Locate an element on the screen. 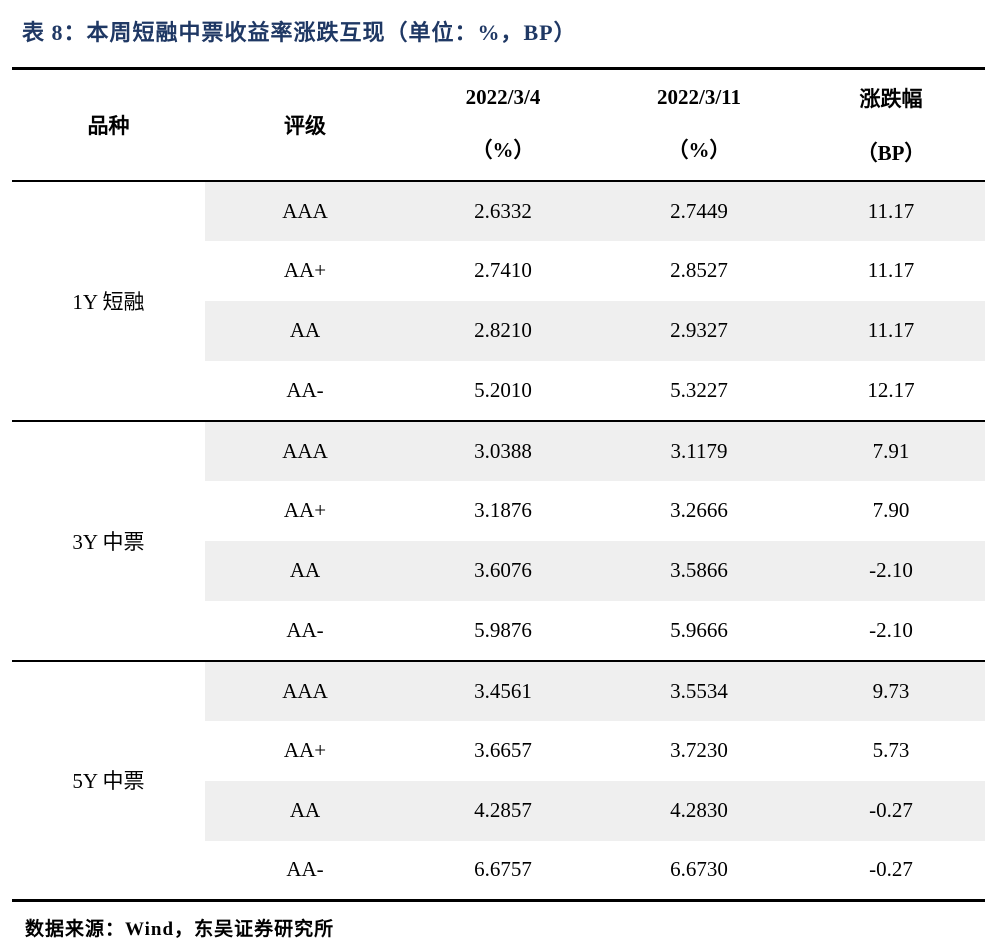  table-row: AA+ 3.1876 3.2666 7.90 is located at coordinates (498, 510).